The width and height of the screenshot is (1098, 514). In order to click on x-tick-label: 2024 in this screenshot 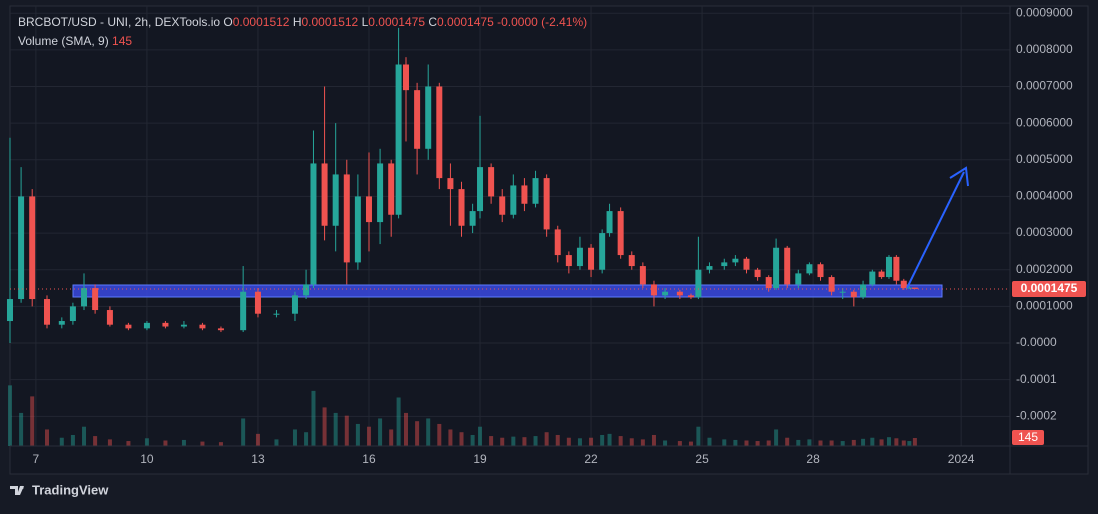, I will do `click(961, 459)`.